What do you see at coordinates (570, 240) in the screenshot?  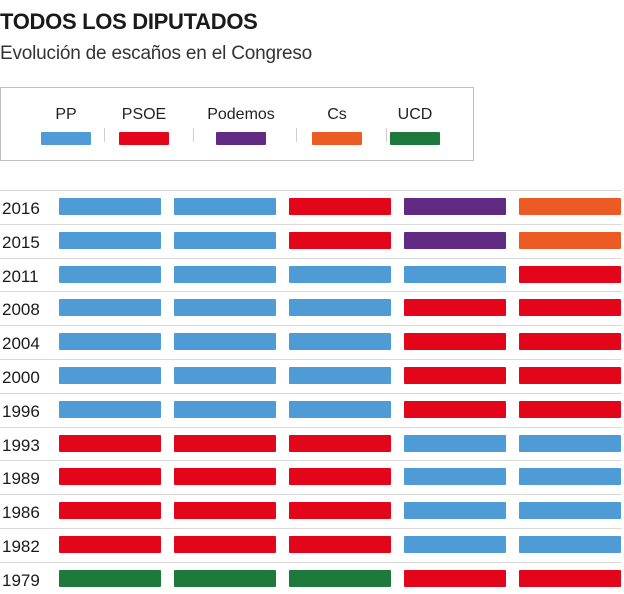 I see `seat-block-cs` at bounding box center [570, 240].